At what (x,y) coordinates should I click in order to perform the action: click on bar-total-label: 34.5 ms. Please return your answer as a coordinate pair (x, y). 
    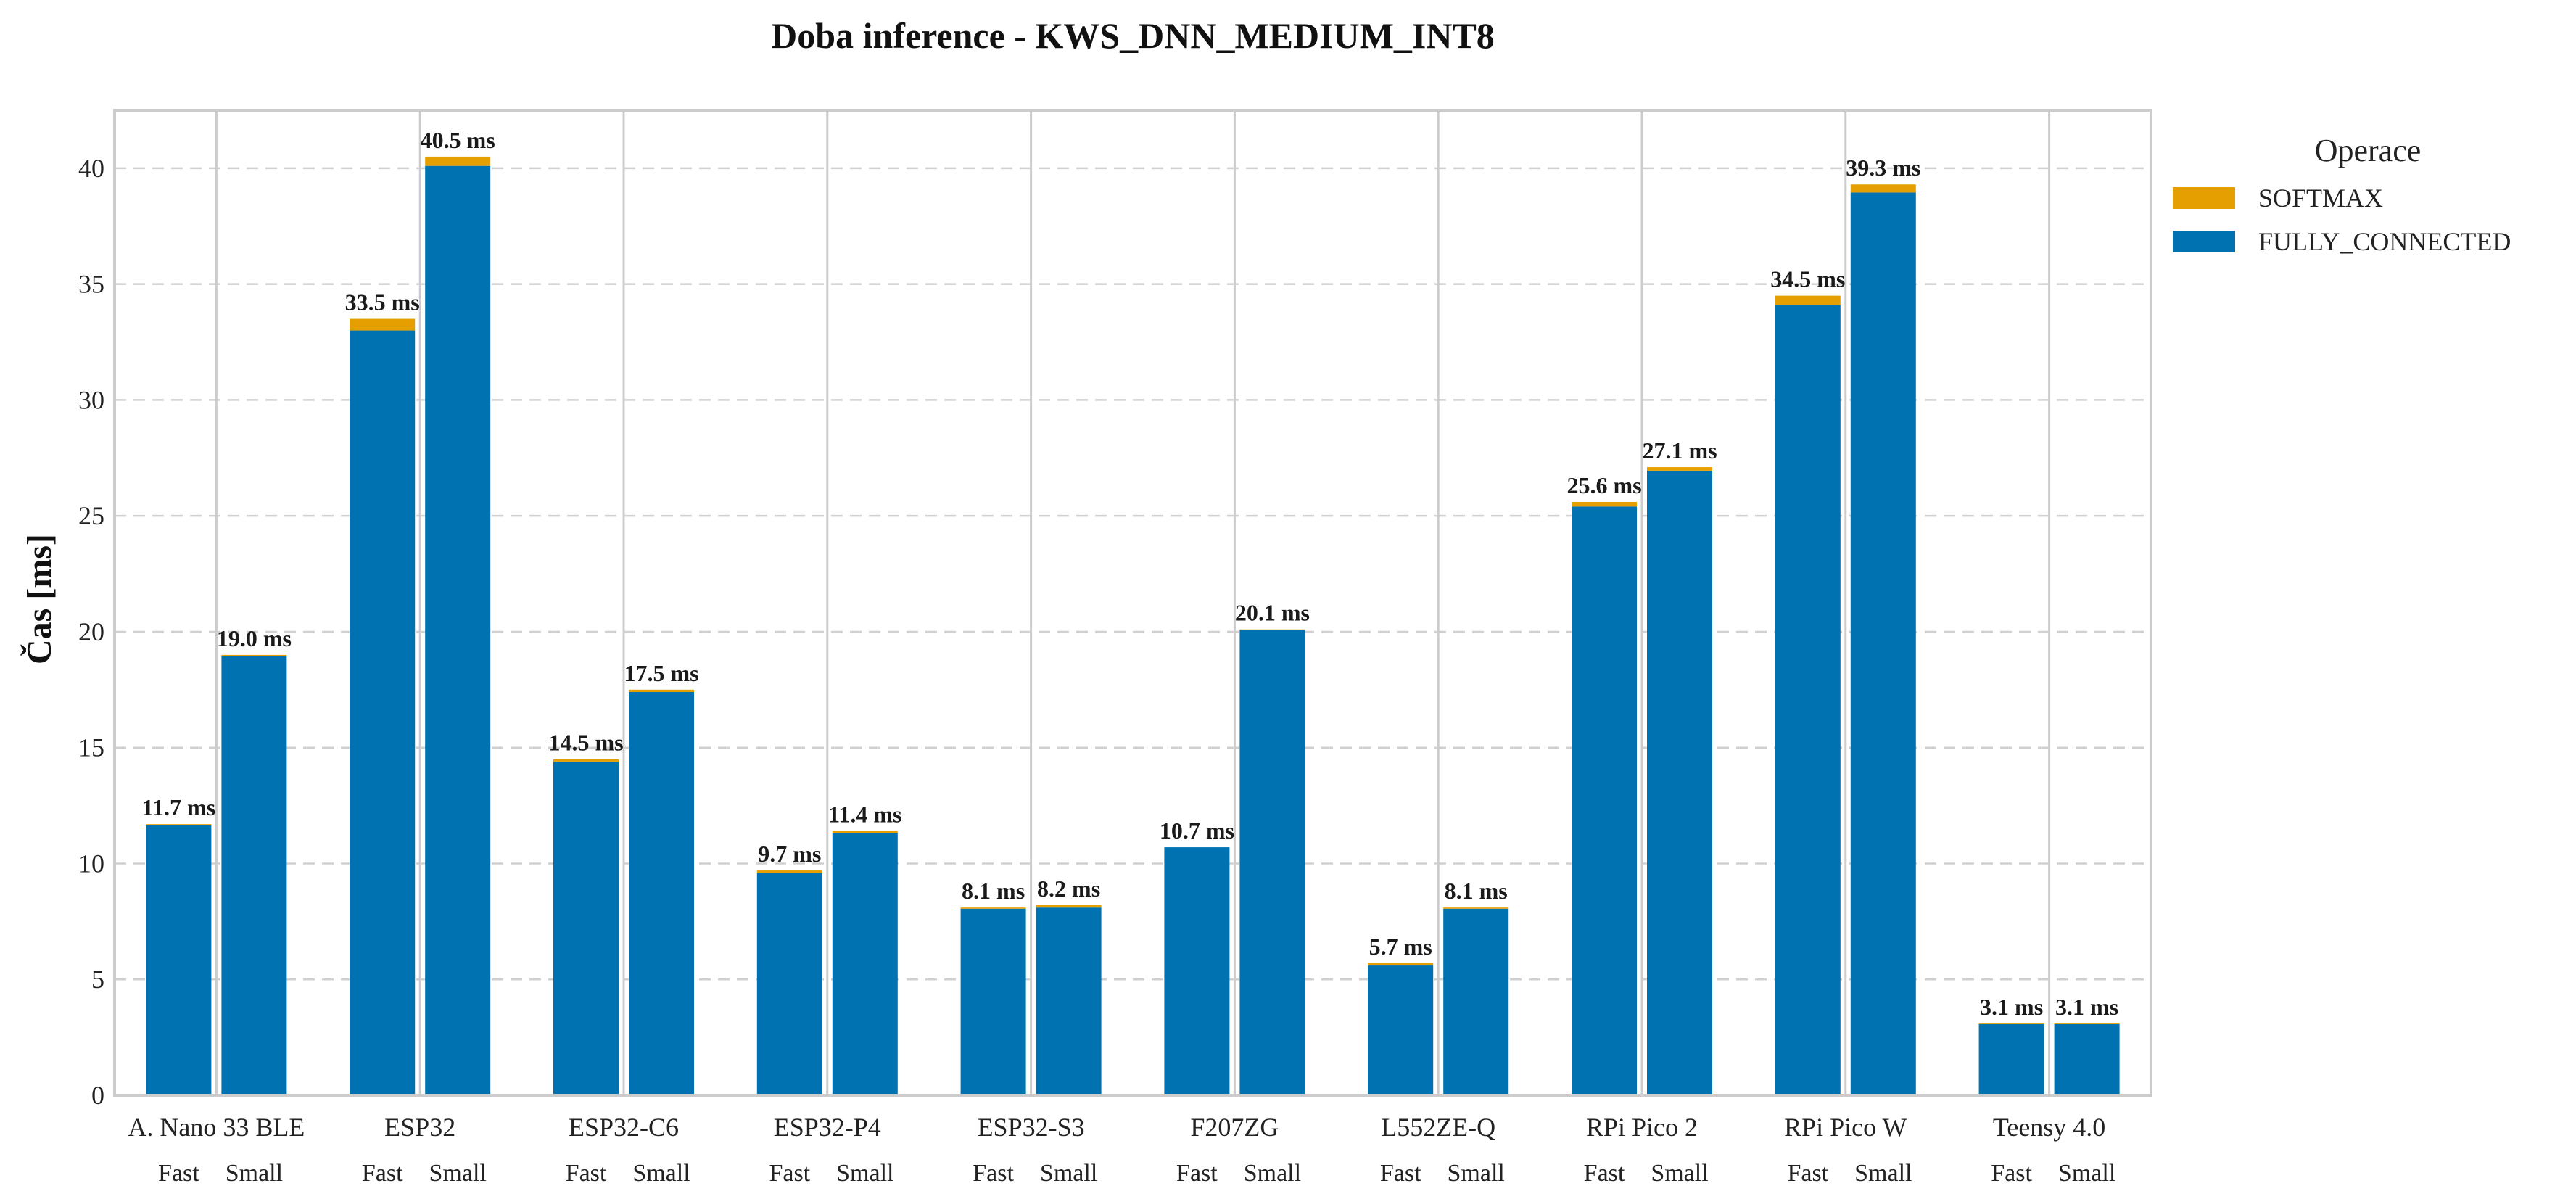
    Looking at the image, I should click on (1807, 279).